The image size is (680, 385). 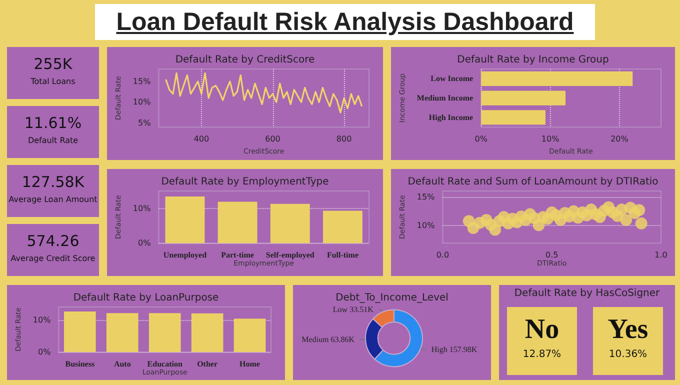 I want to click on text: 574.26, so click(x=53, y=241).